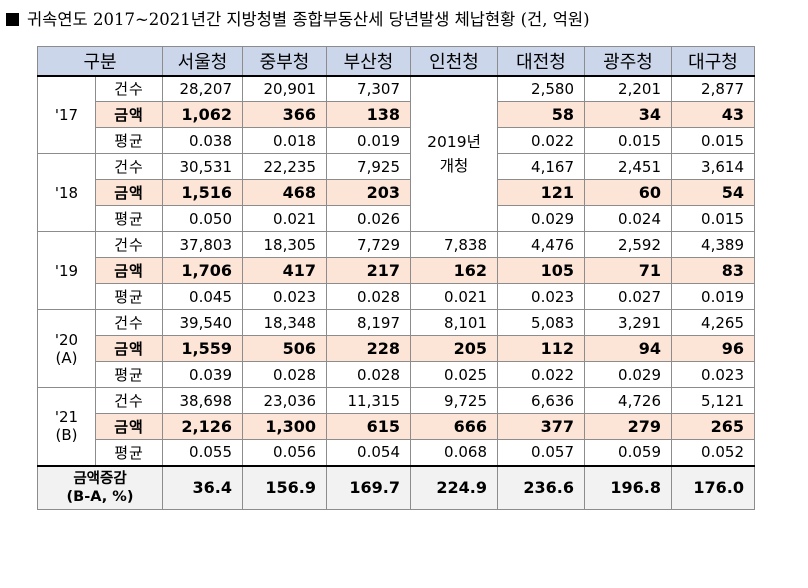 This screenshot has height=588, width=808. I want to click on cell-amount: 1,706, so click(202, 270).